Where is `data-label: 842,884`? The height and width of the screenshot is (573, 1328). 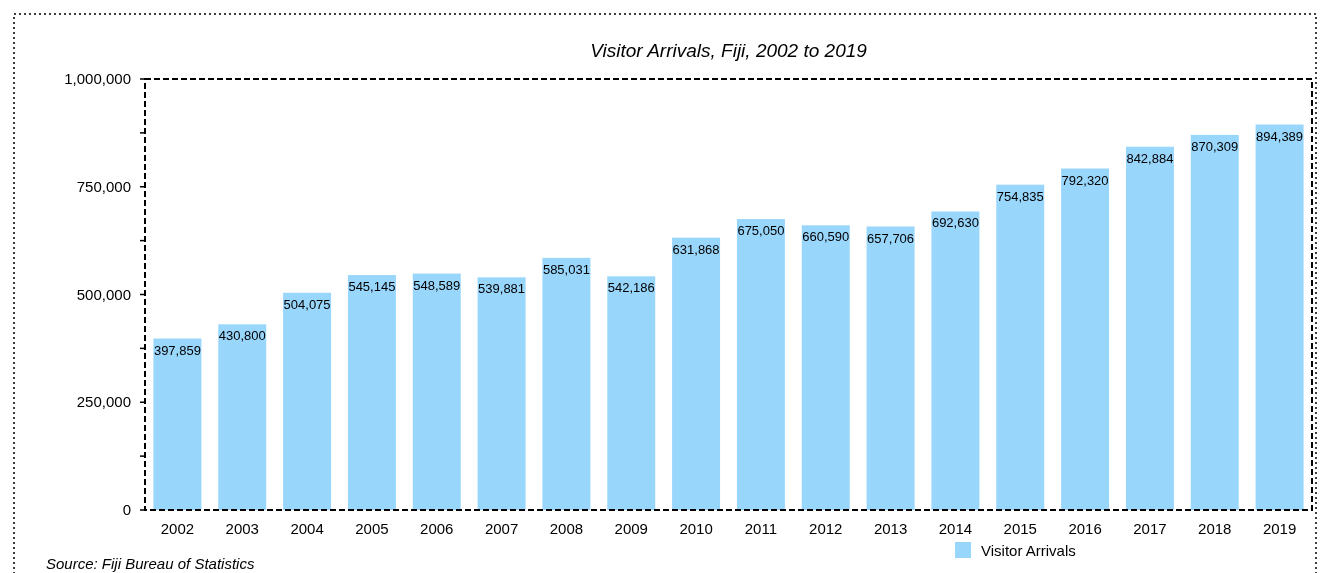
data-label: 842,884 is located at coordinates (1150, 158).